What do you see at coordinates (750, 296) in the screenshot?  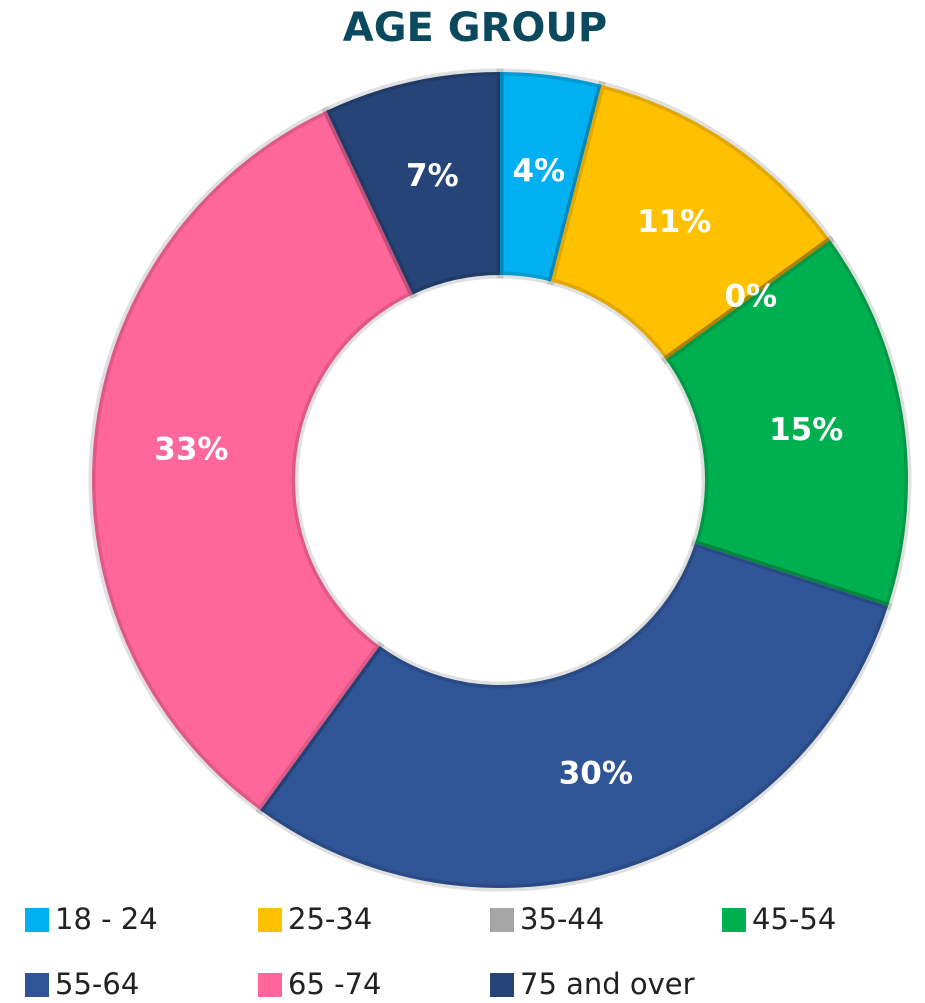 I see `value-label: 0%` at bounding box center [750, 296].